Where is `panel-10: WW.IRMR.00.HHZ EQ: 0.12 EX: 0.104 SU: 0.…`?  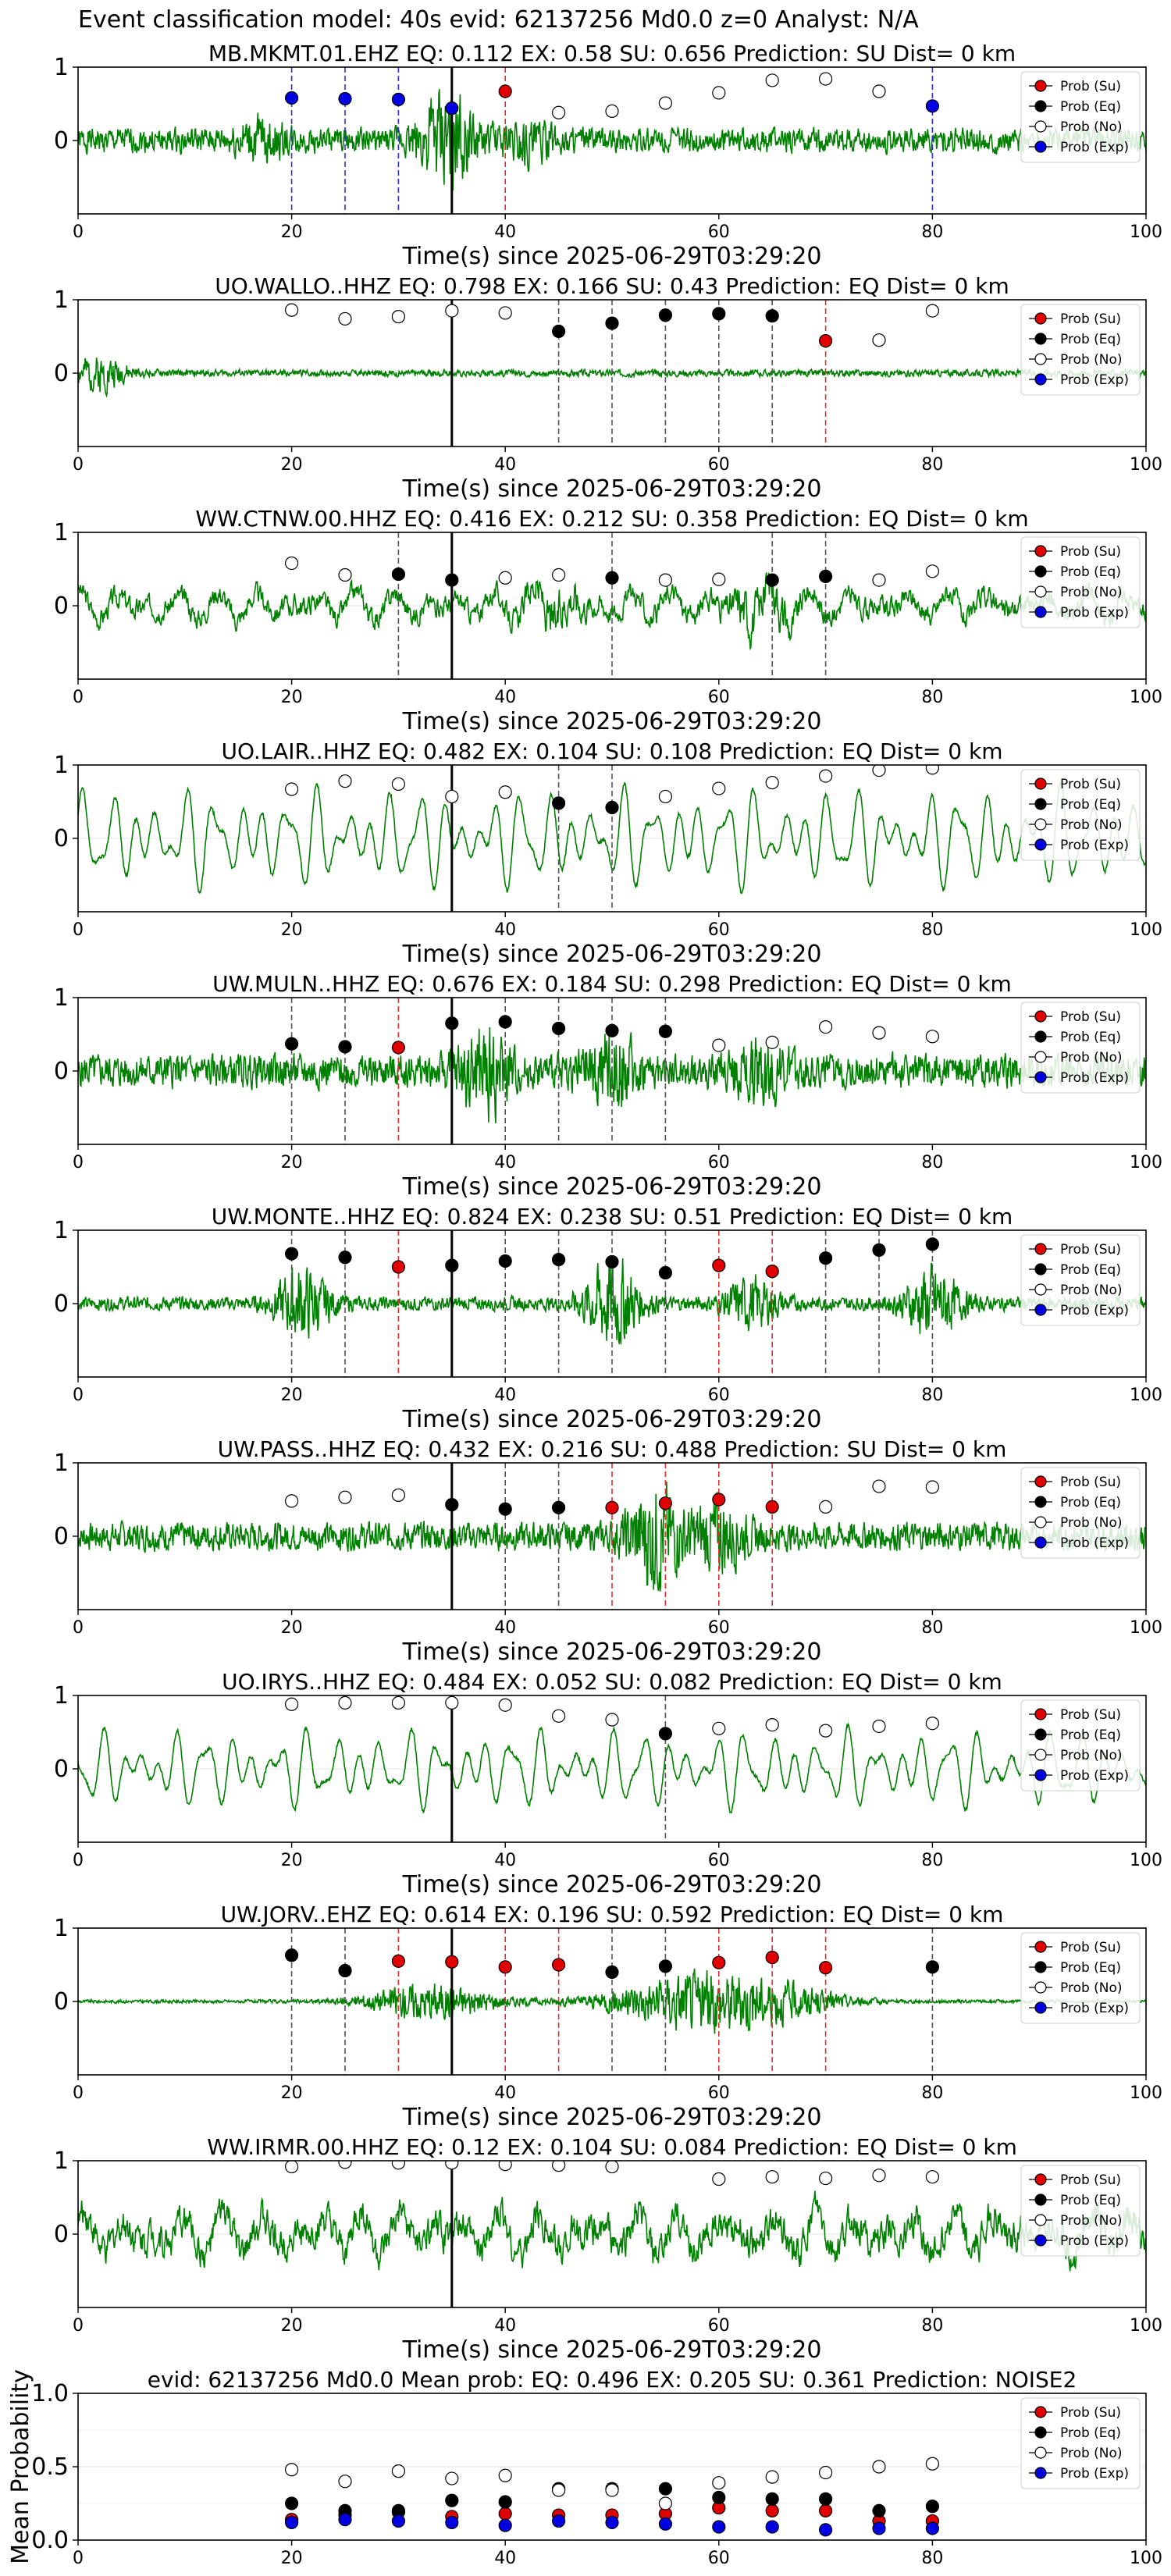
panel-10: WW.IRMR.00.HHZ EQ: 0.12 EX: 0.104 SU: 0.… is located at coordinates (608, 2249).